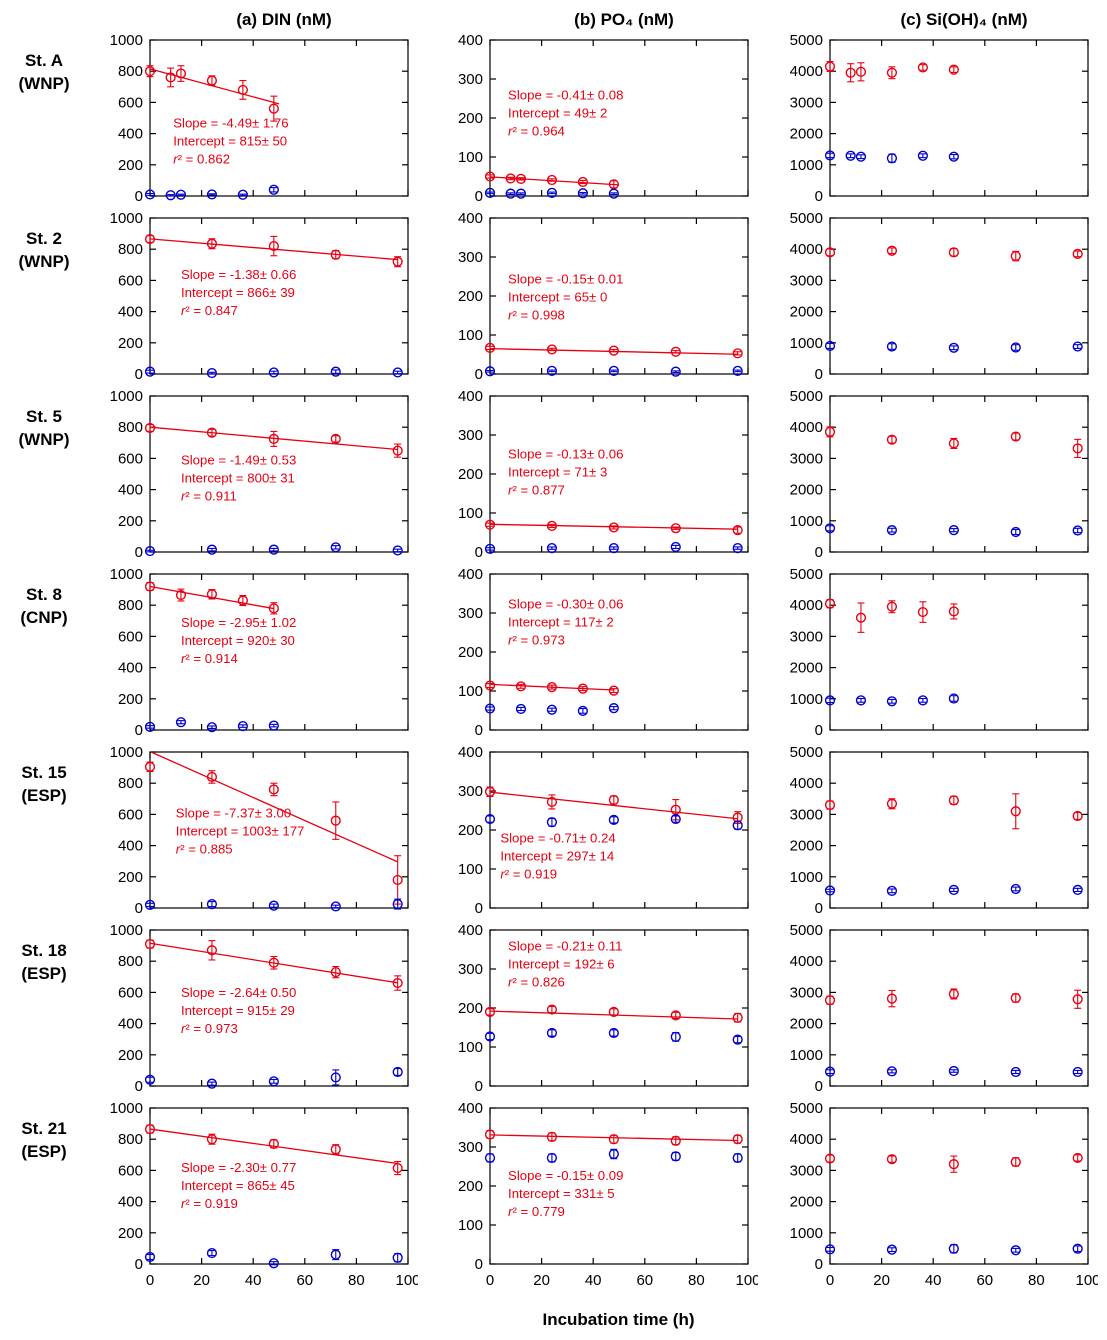  Describe the element at coordinates (470, 969) in the screenshot. I see `y-tick-label: 300` at that location.